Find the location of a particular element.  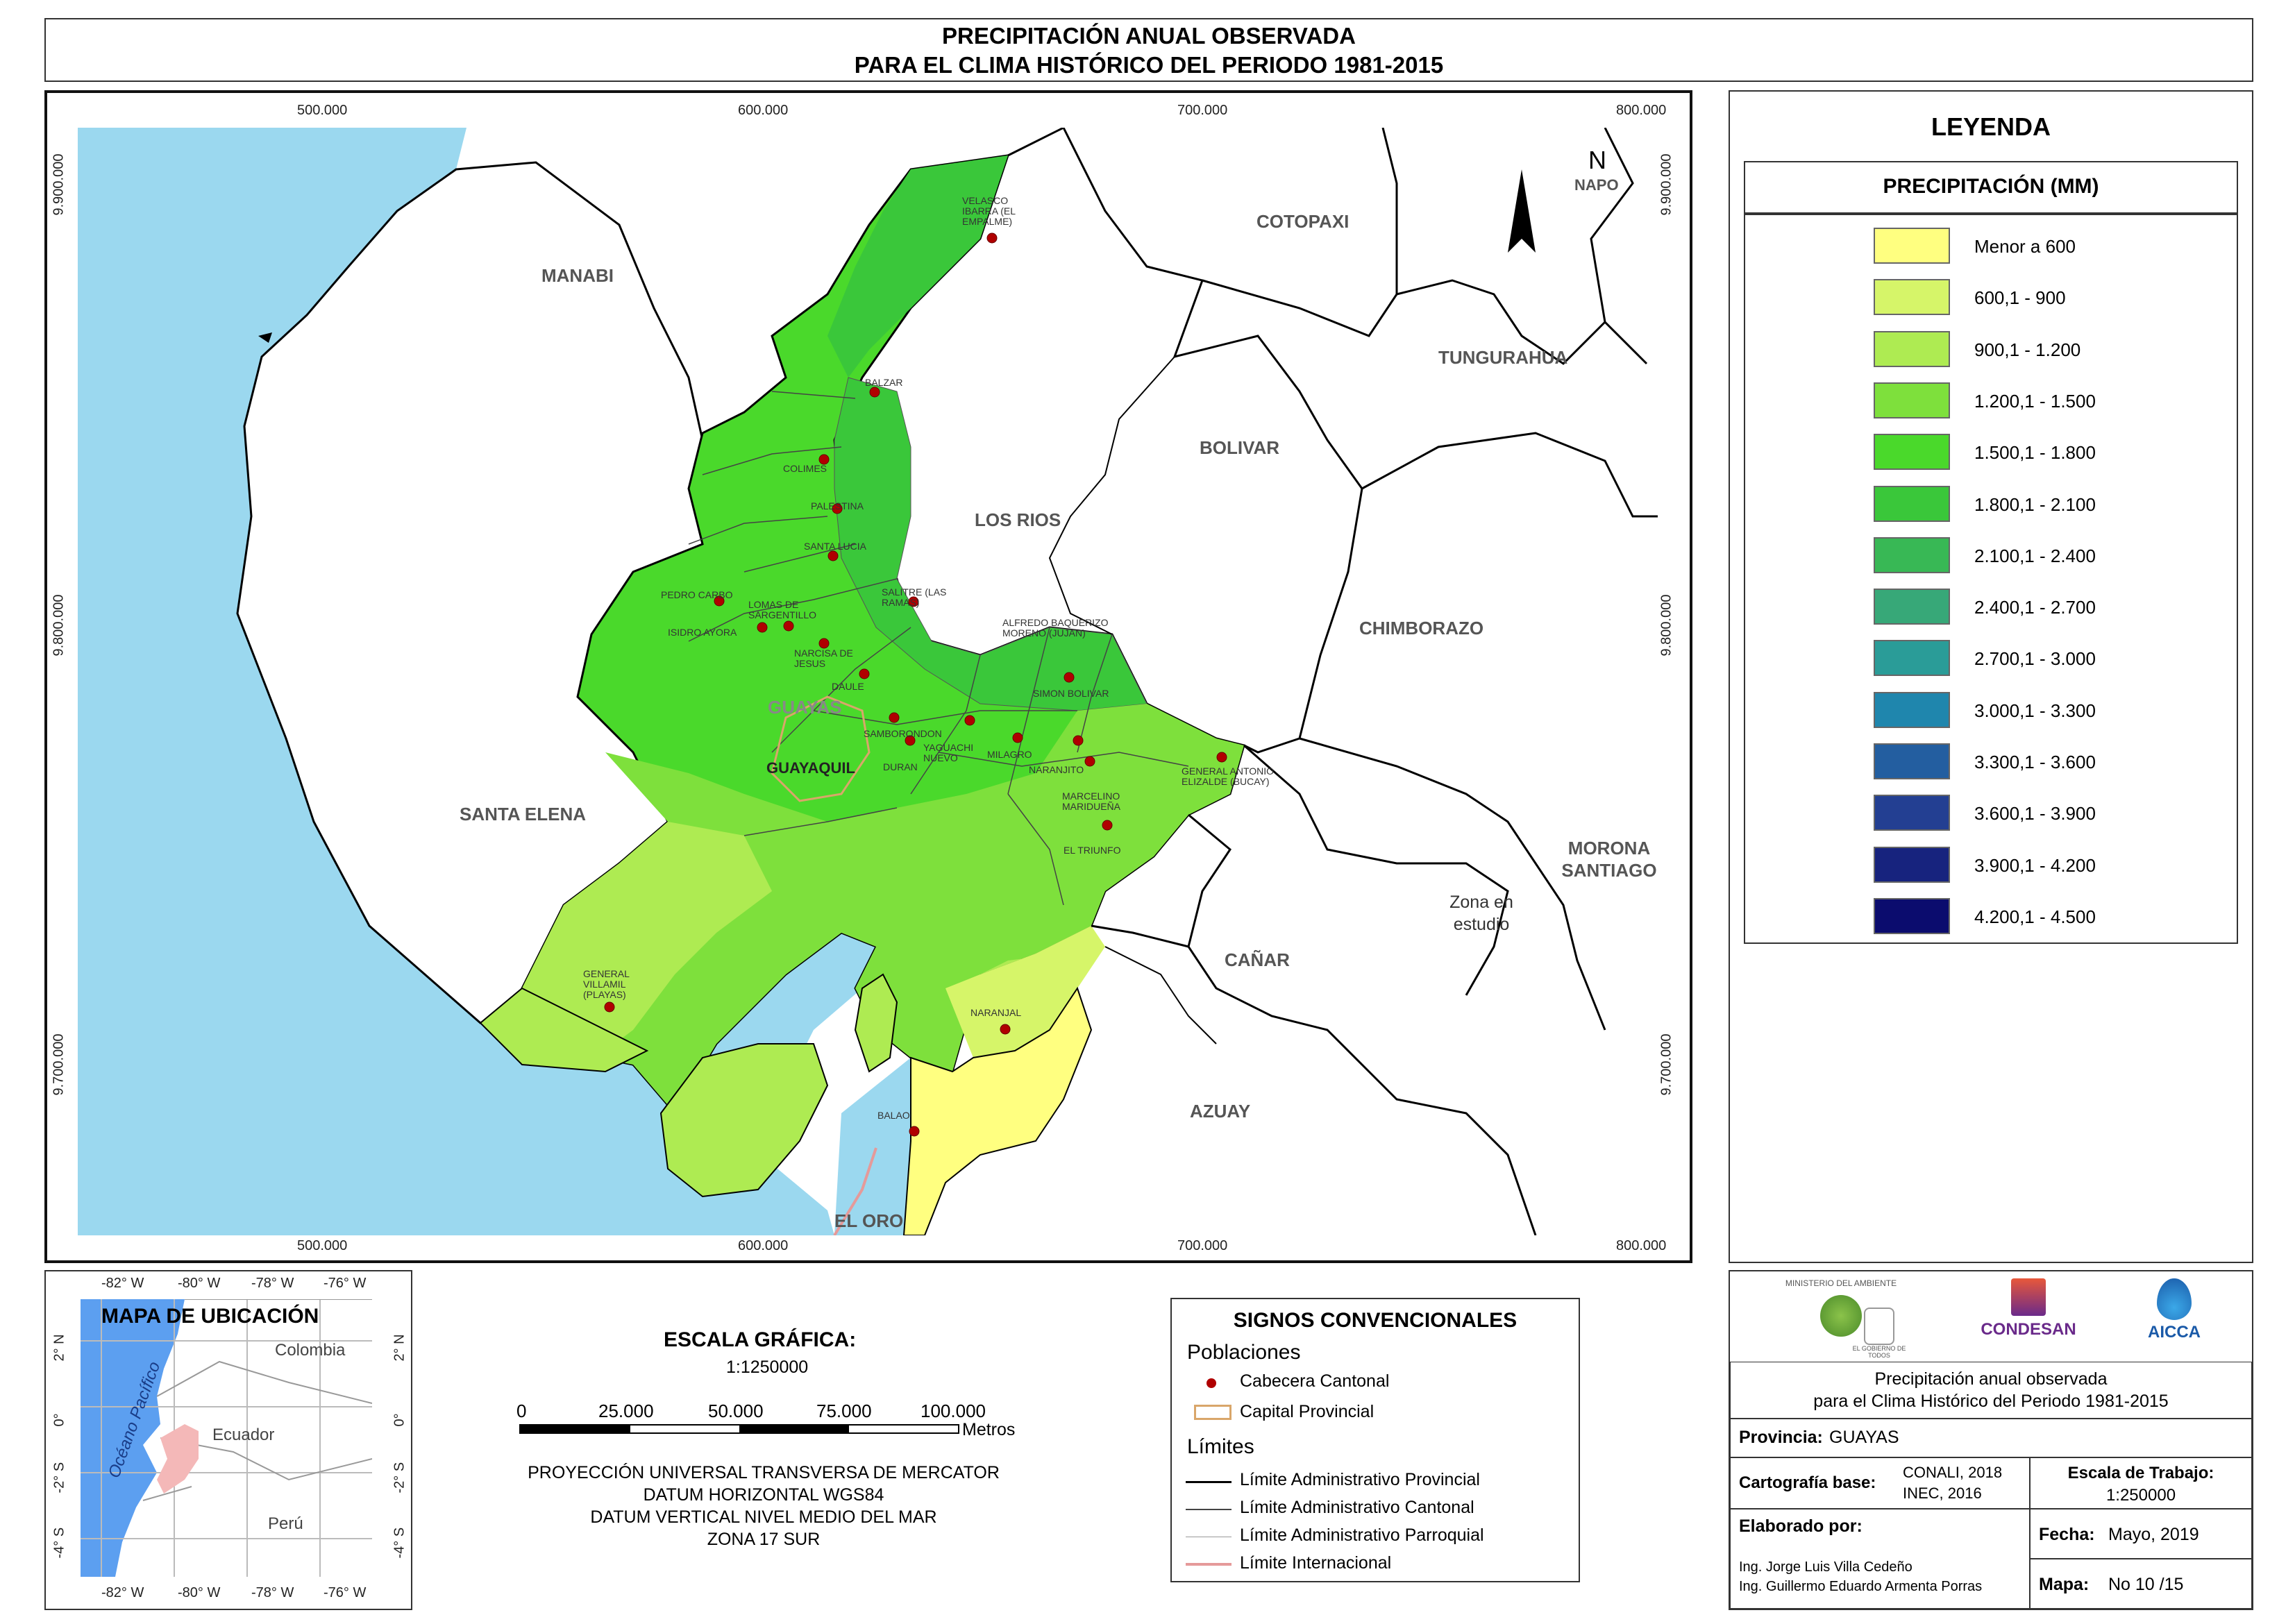

signs-title: SIGNOS CONVENCIONALES is located at coordinates (1375, 1320).